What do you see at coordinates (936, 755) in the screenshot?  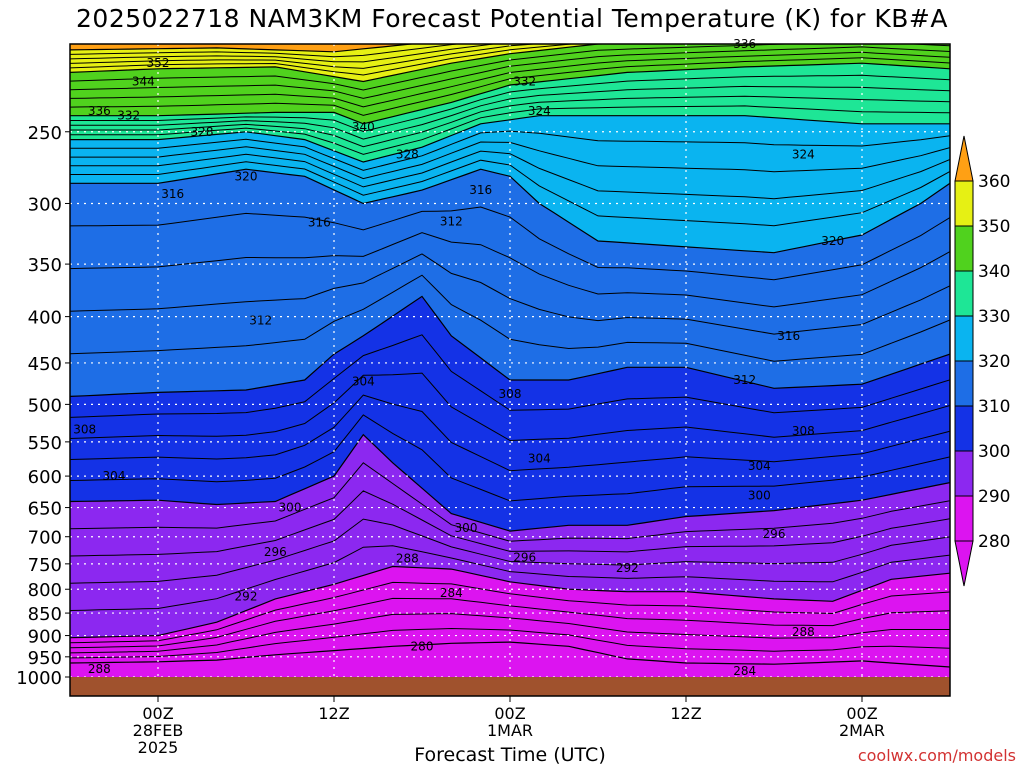 I see `credit-text: coolwx.com/models` at bounding box center [936, 755].